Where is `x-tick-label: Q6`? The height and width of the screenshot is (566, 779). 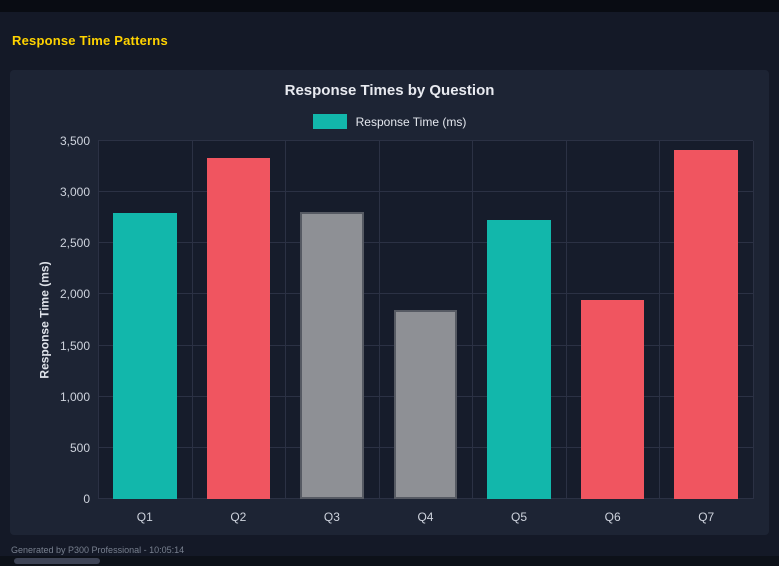 x-tick-label: Q6 is located at coordinates (612, 517).